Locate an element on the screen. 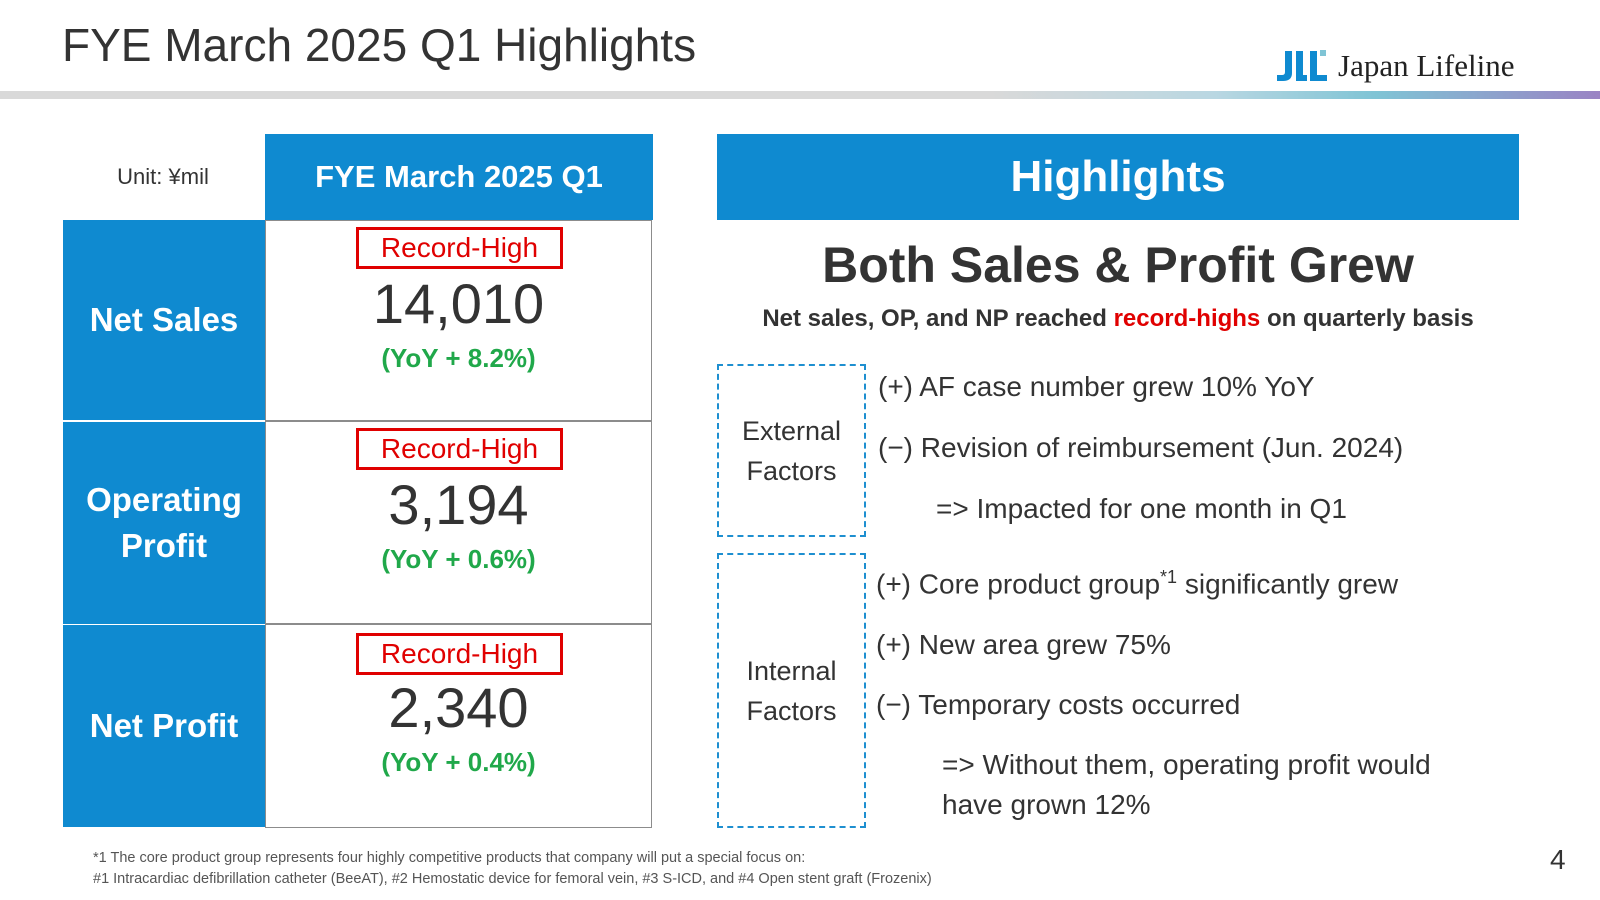 The image size is (1600, 900). row-header-label-line2: Profit is located at coordinates (164, 545).